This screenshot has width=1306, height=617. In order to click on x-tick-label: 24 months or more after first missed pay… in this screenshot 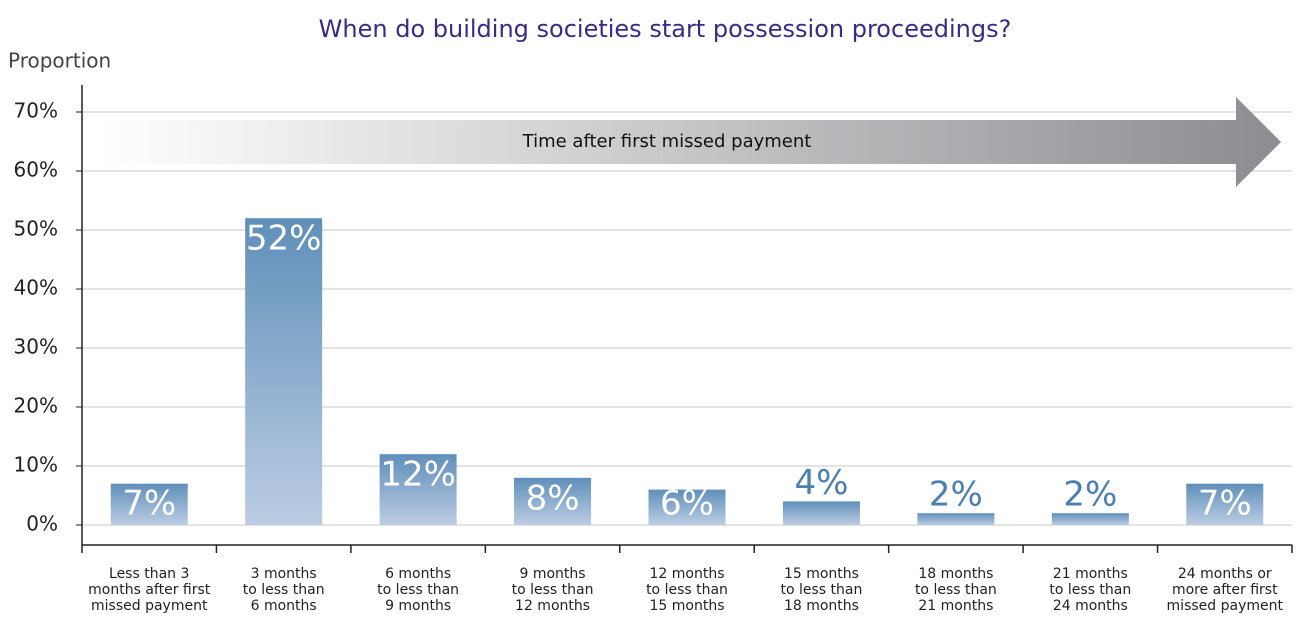, I will do `click(1224, 590)`.